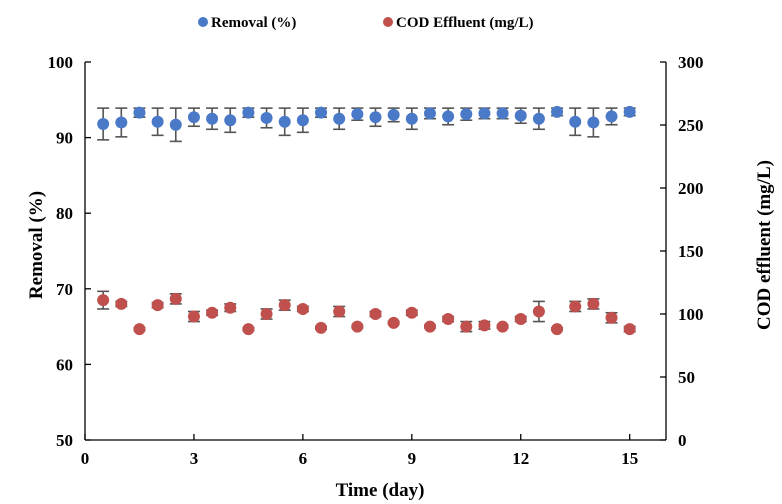 Image resolution: width=782 pixels, height=504 pixels. I want to click on y-right-tick-label: 300, so click(691, 62).